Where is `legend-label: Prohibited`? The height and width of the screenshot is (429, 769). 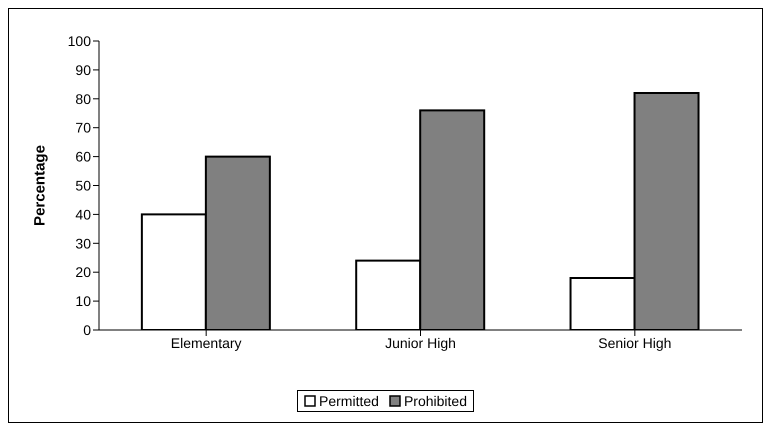
legend-label: Prohibited is located at coordinates (434, 401).